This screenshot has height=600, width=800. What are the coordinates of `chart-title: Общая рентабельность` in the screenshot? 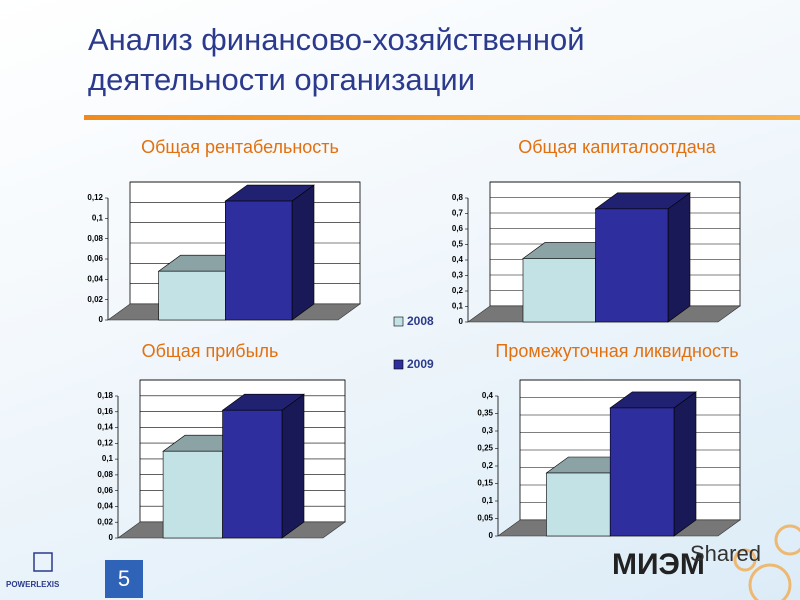 It's located at (240, 147).